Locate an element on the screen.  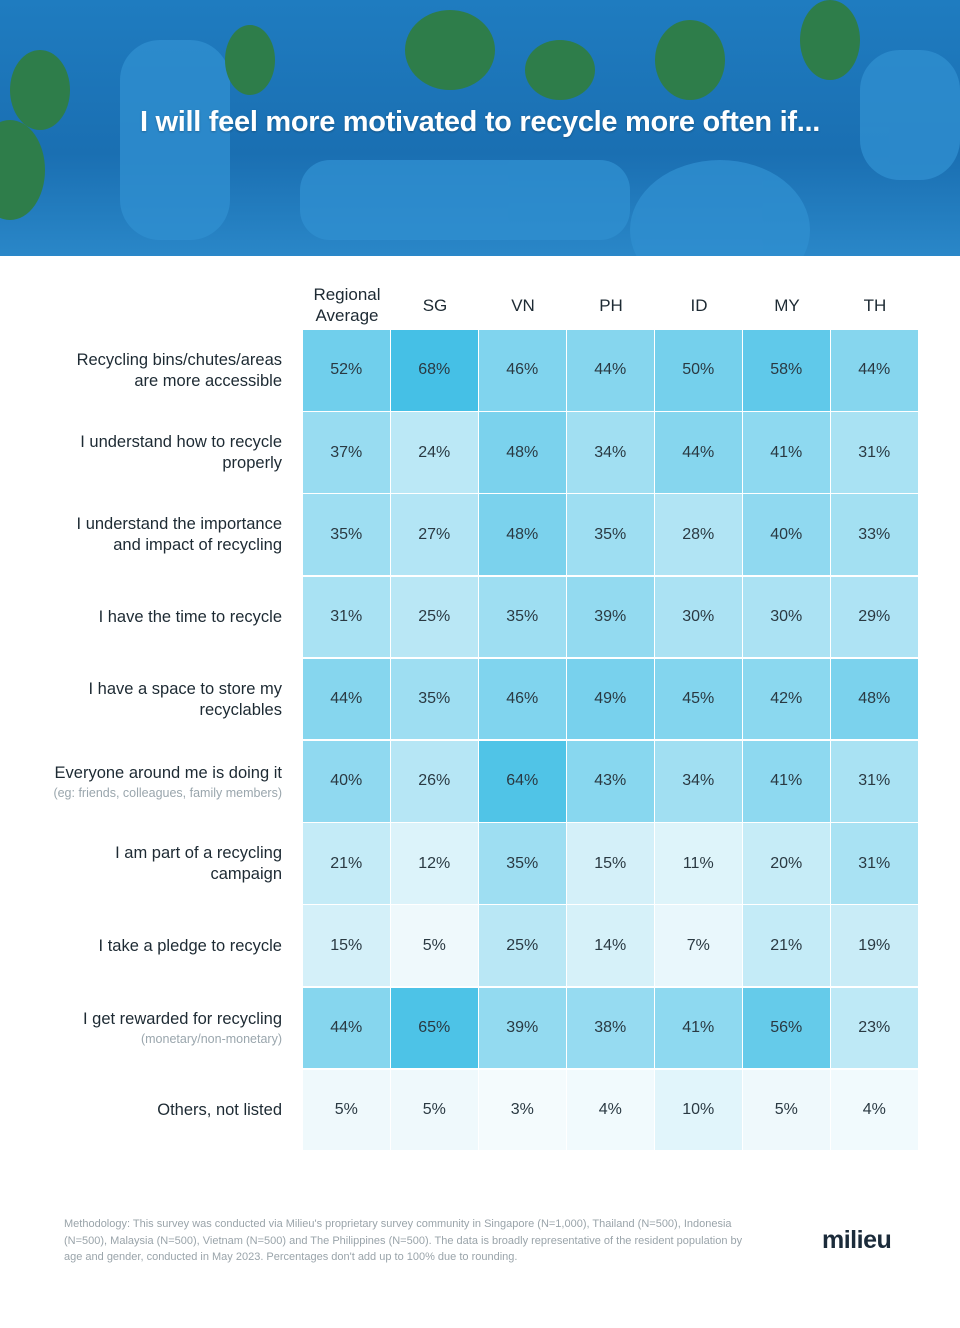
heatmap-cell: 43% is located at coordinates (610, 781).